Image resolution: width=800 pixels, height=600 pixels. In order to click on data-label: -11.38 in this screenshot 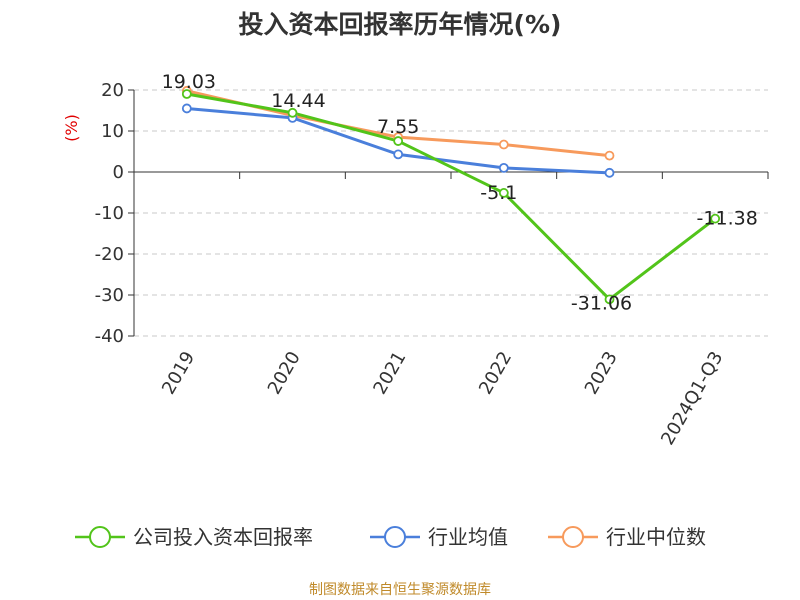, I will do `click(727, 219)`.